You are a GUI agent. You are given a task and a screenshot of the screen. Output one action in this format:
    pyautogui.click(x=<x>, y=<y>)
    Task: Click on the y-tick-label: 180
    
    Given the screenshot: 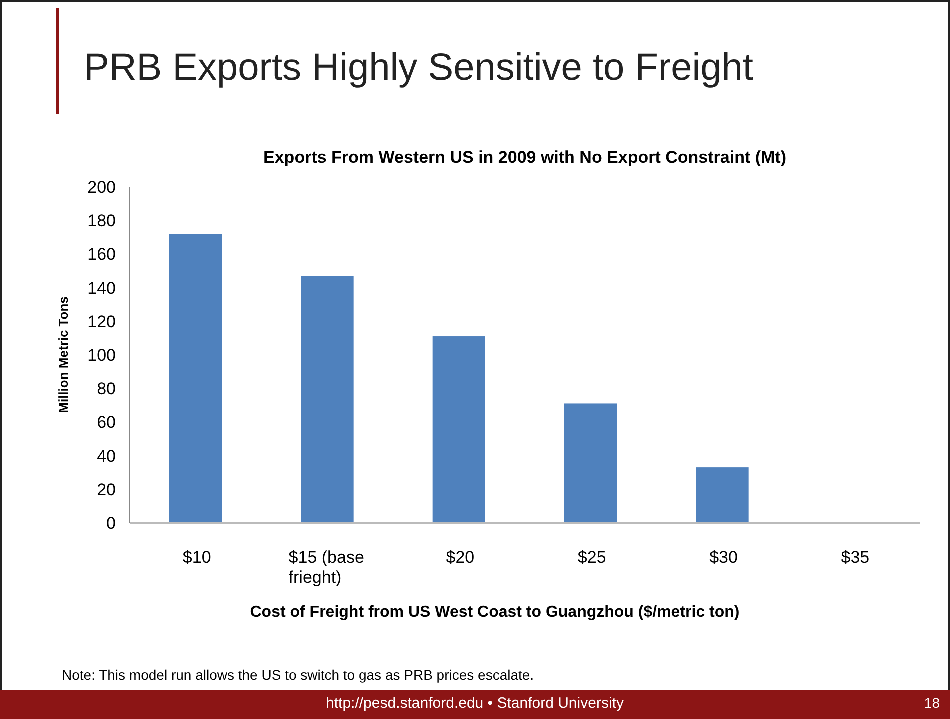 What is the action you would take?
    pyautogui.click(x=102, y=221)
    